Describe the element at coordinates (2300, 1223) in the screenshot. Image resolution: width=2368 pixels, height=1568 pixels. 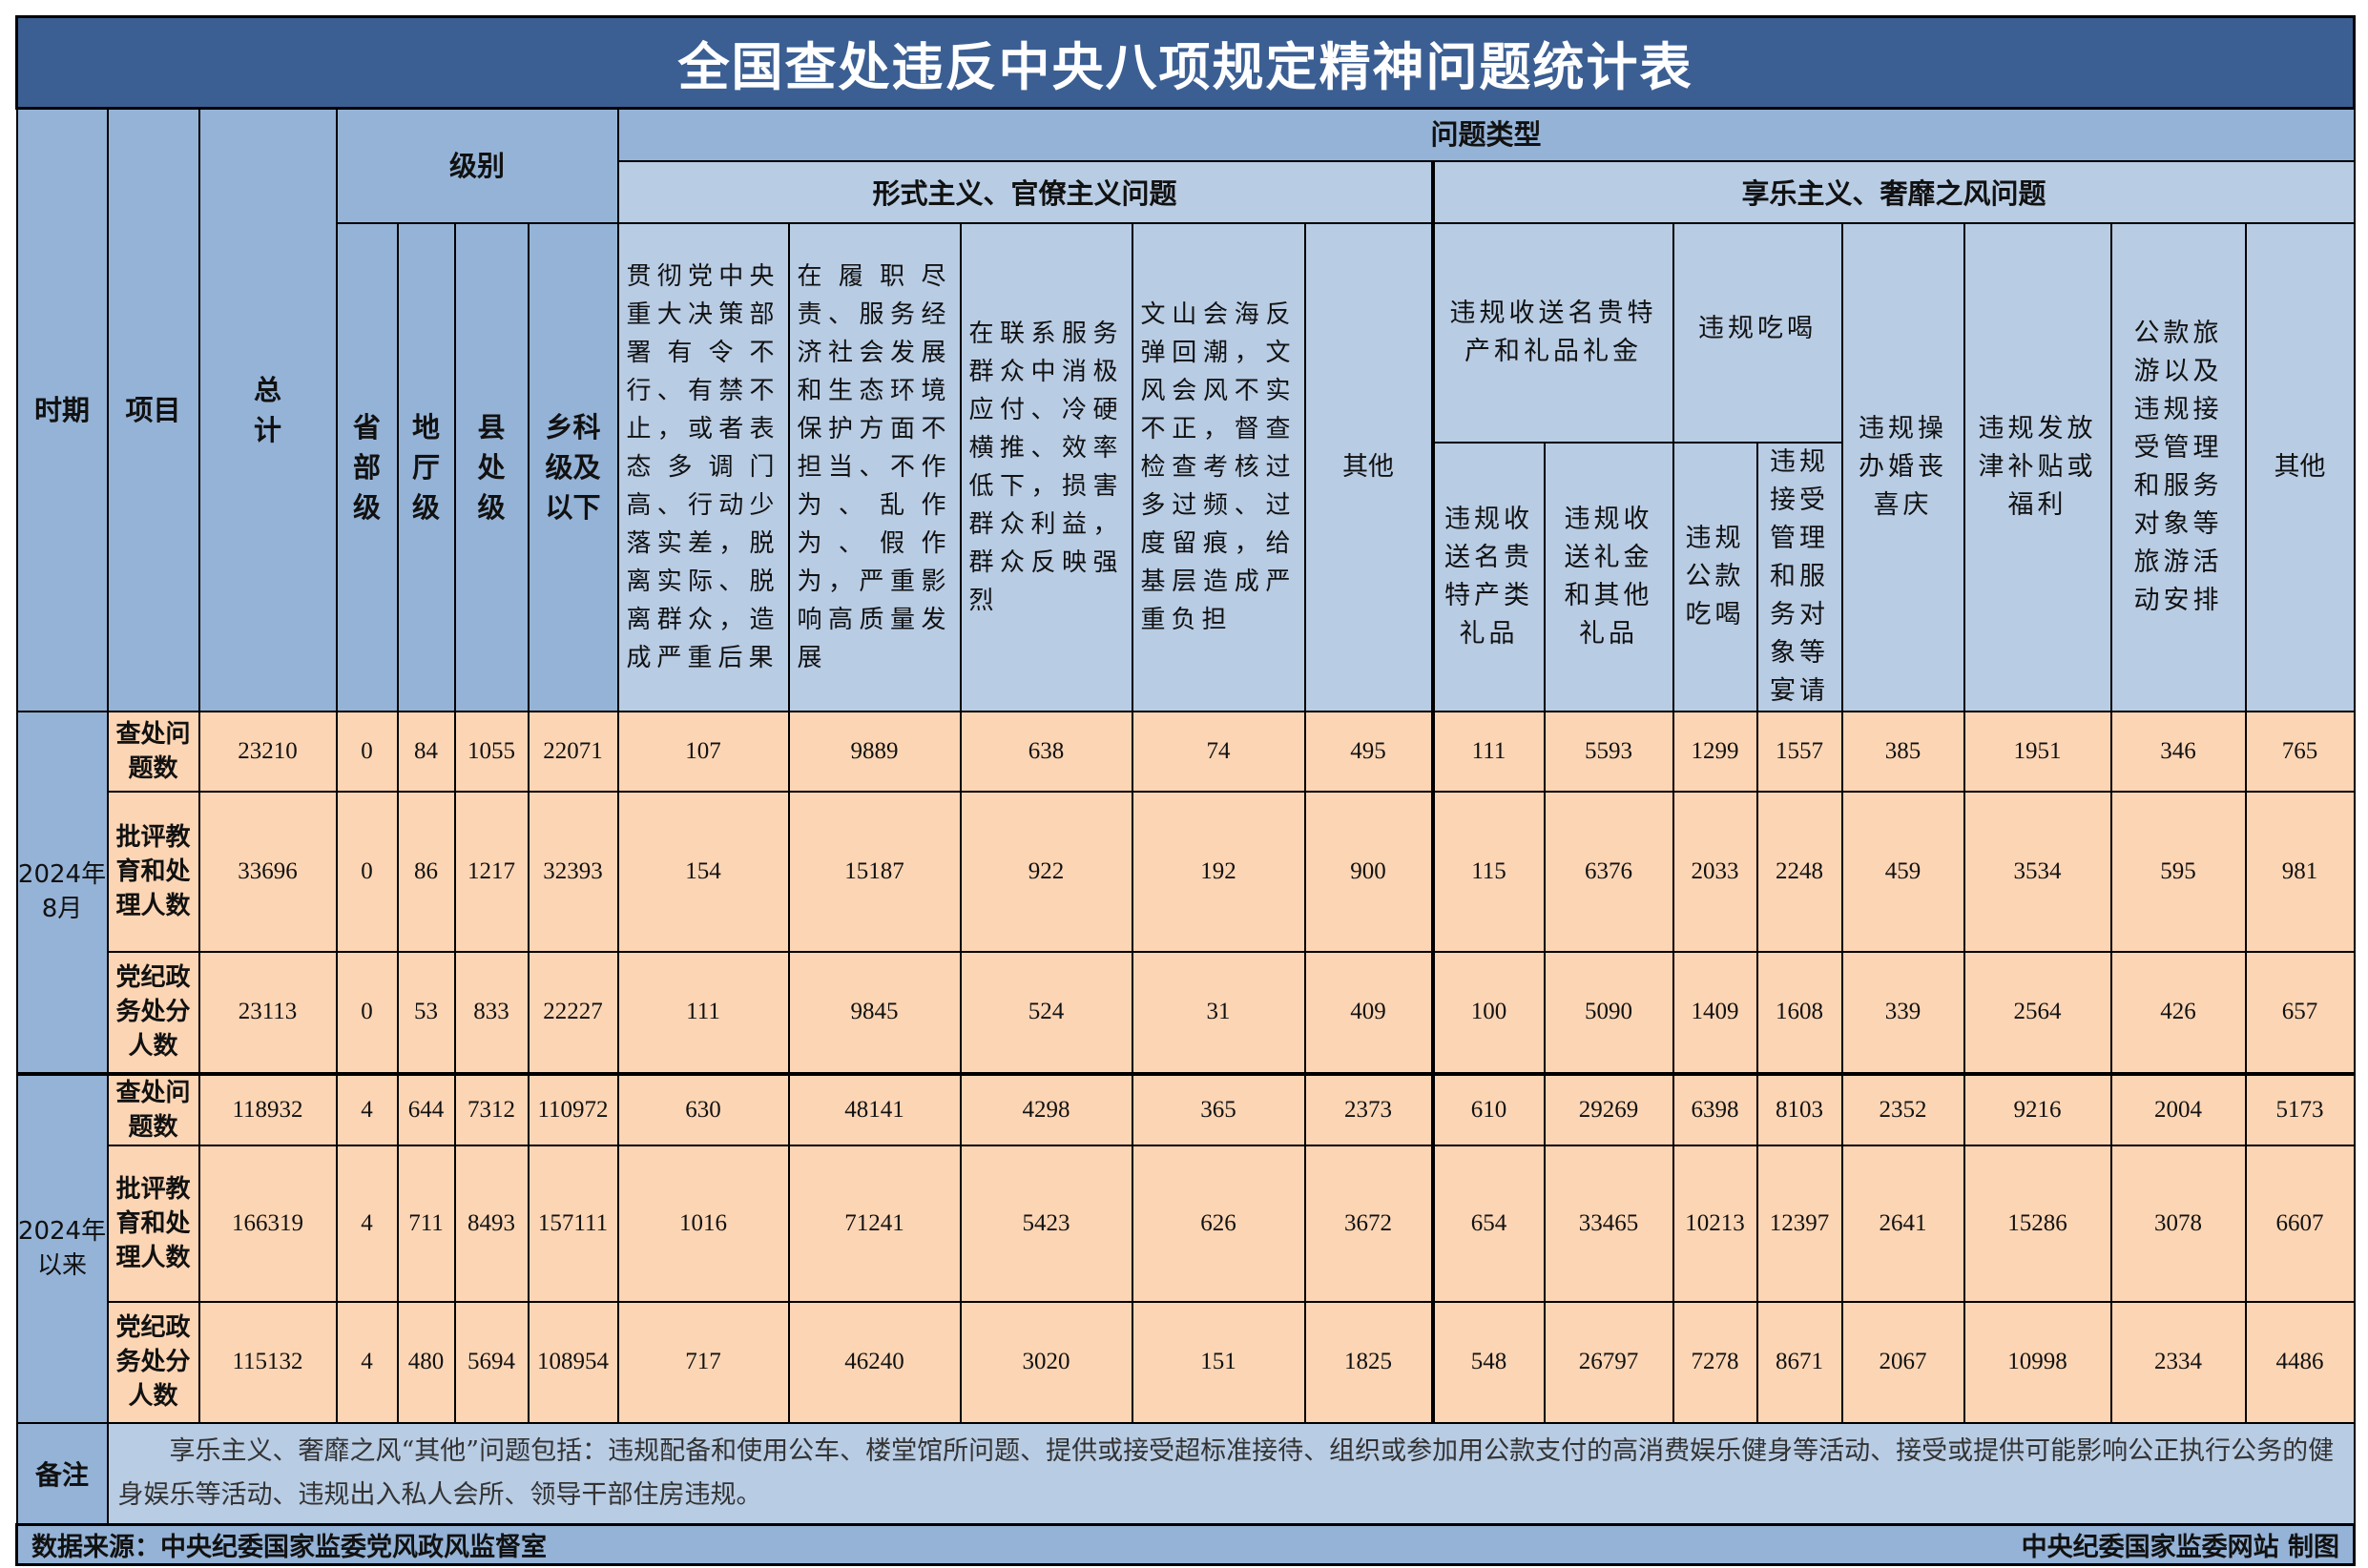
I see `value-cell: 6607` at that location.